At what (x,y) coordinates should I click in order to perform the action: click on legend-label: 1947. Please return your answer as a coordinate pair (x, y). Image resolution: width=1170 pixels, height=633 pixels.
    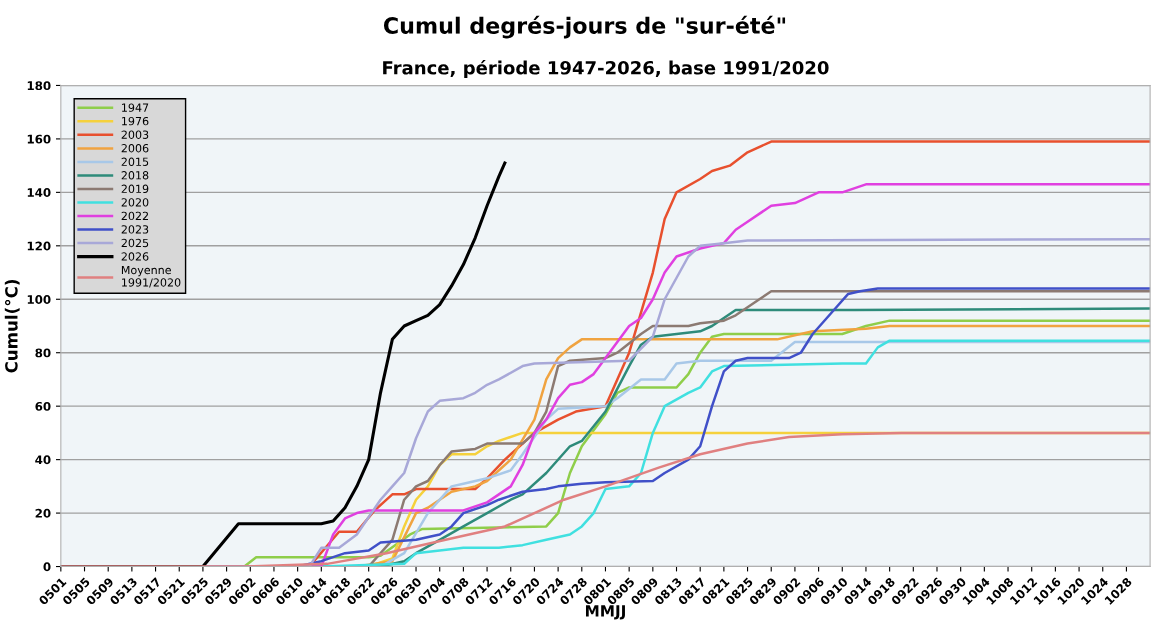
    Looking at the image, I should click on (135, 107).